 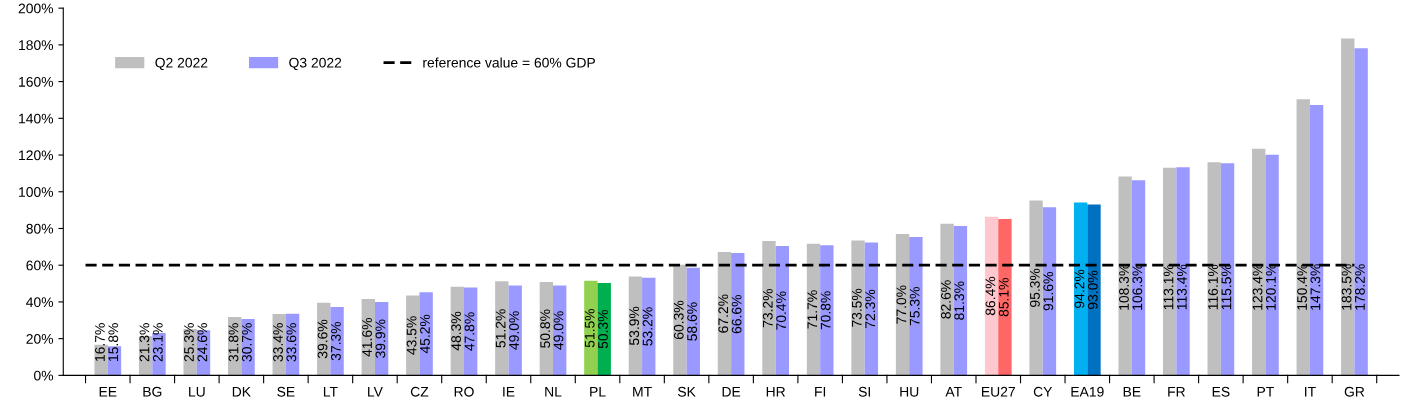 I want to click on legend-label: Q2 2022, so click(x=181, y=64).